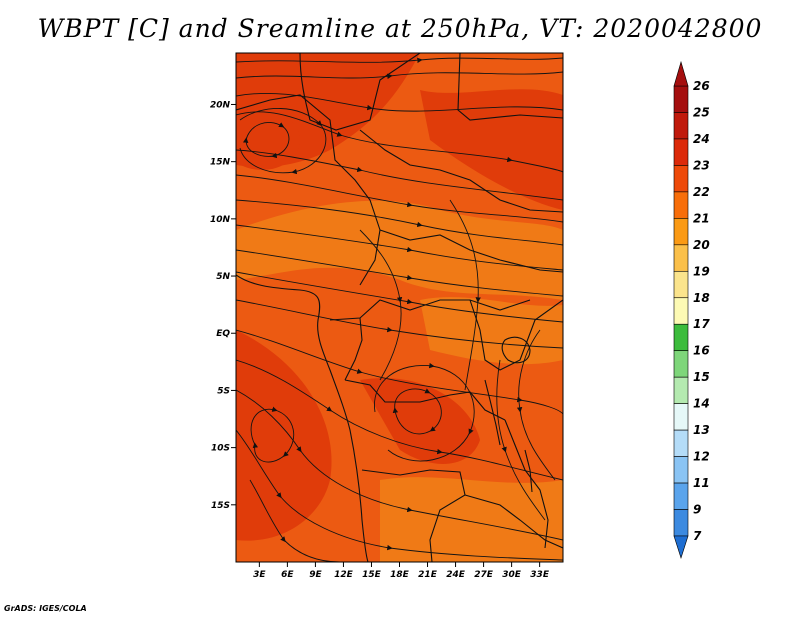 This screenshot has width=800, height=618. What do you see at coordinates (701, 404) in the screenshot?
I see `colorbar-label: 14` at bounding box center [701, 404].